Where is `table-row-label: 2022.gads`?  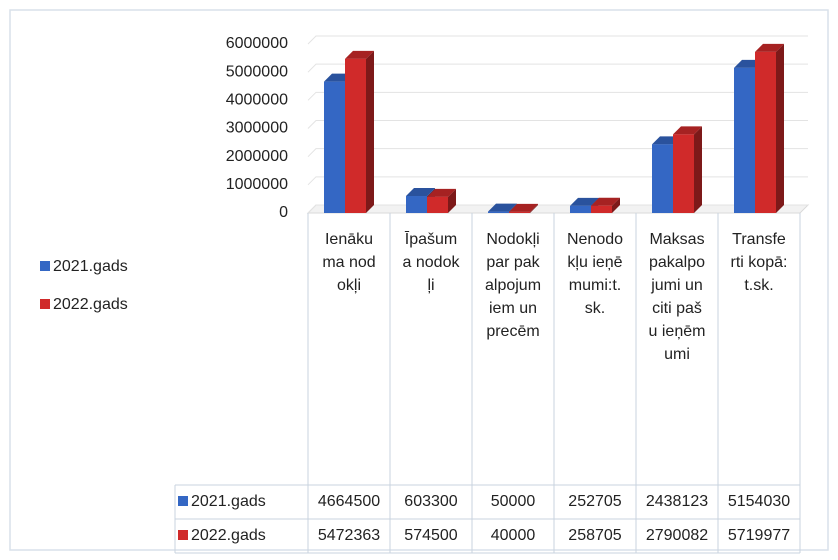
table-row-label: 2022.gads is located at coordinates (243, 536).